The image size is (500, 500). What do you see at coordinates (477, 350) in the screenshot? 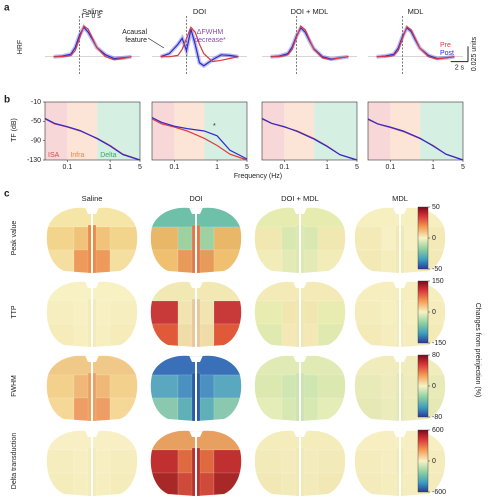
I see `colorbar-label: Changes from preinjection (%)` at bounding box center [477, 350].